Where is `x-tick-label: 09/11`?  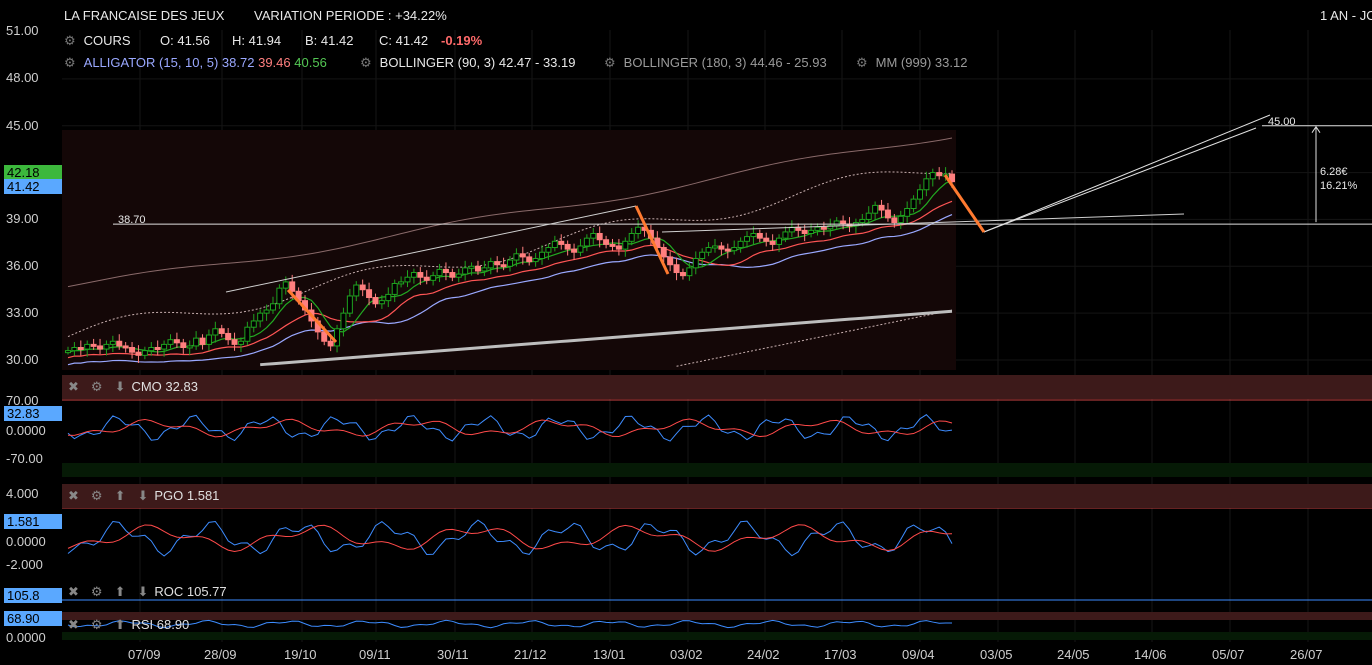 x-tick-label: 09/11 is located at coordinates (375, 654).